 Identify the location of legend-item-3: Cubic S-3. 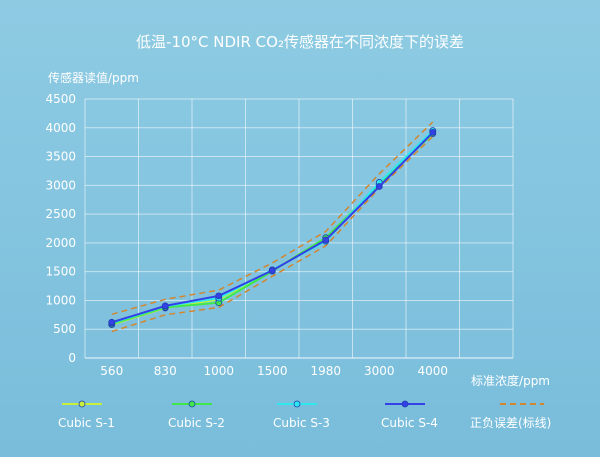
(301, 415).